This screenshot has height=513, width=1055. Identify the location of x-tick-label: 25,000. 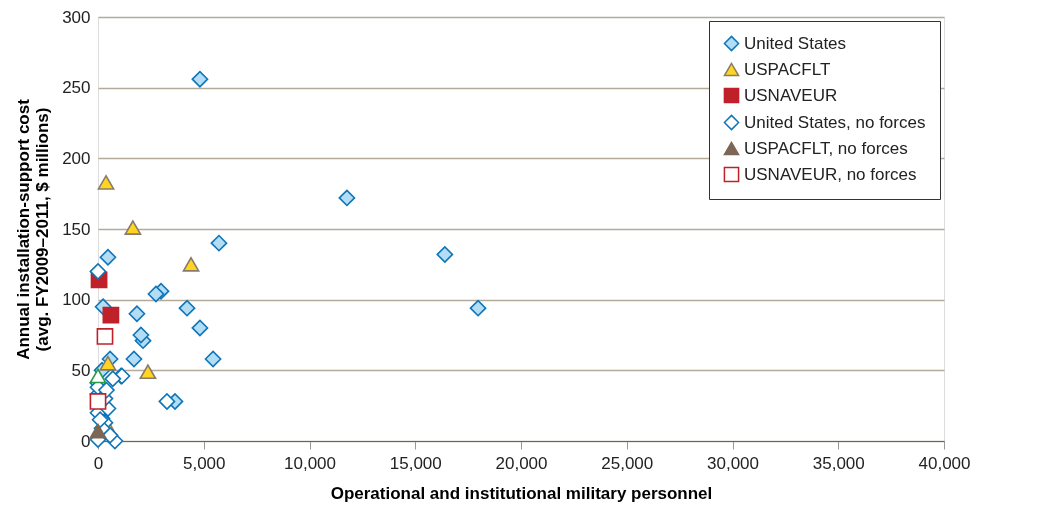
(627, 463).